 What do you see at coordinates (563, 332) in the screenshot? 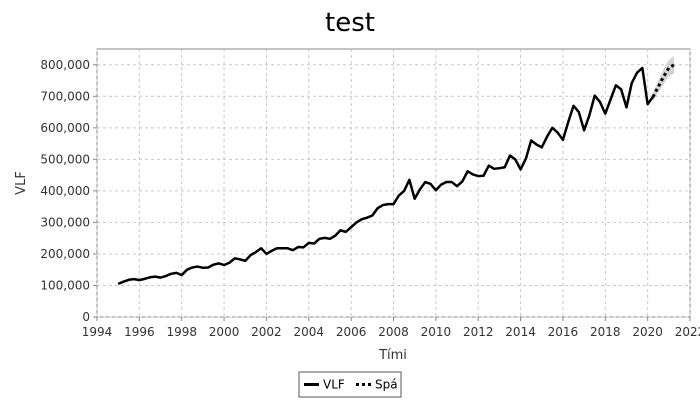
I see `x-tick-label: 2016` at bounding box center [563, 332].